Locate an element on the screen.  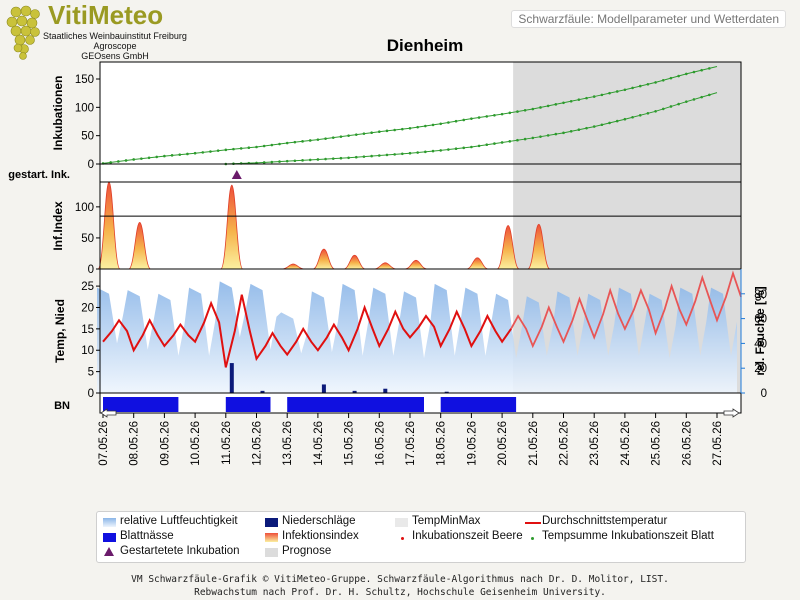
y-right-tick-label: 80 is located at coordinates (760, 295).